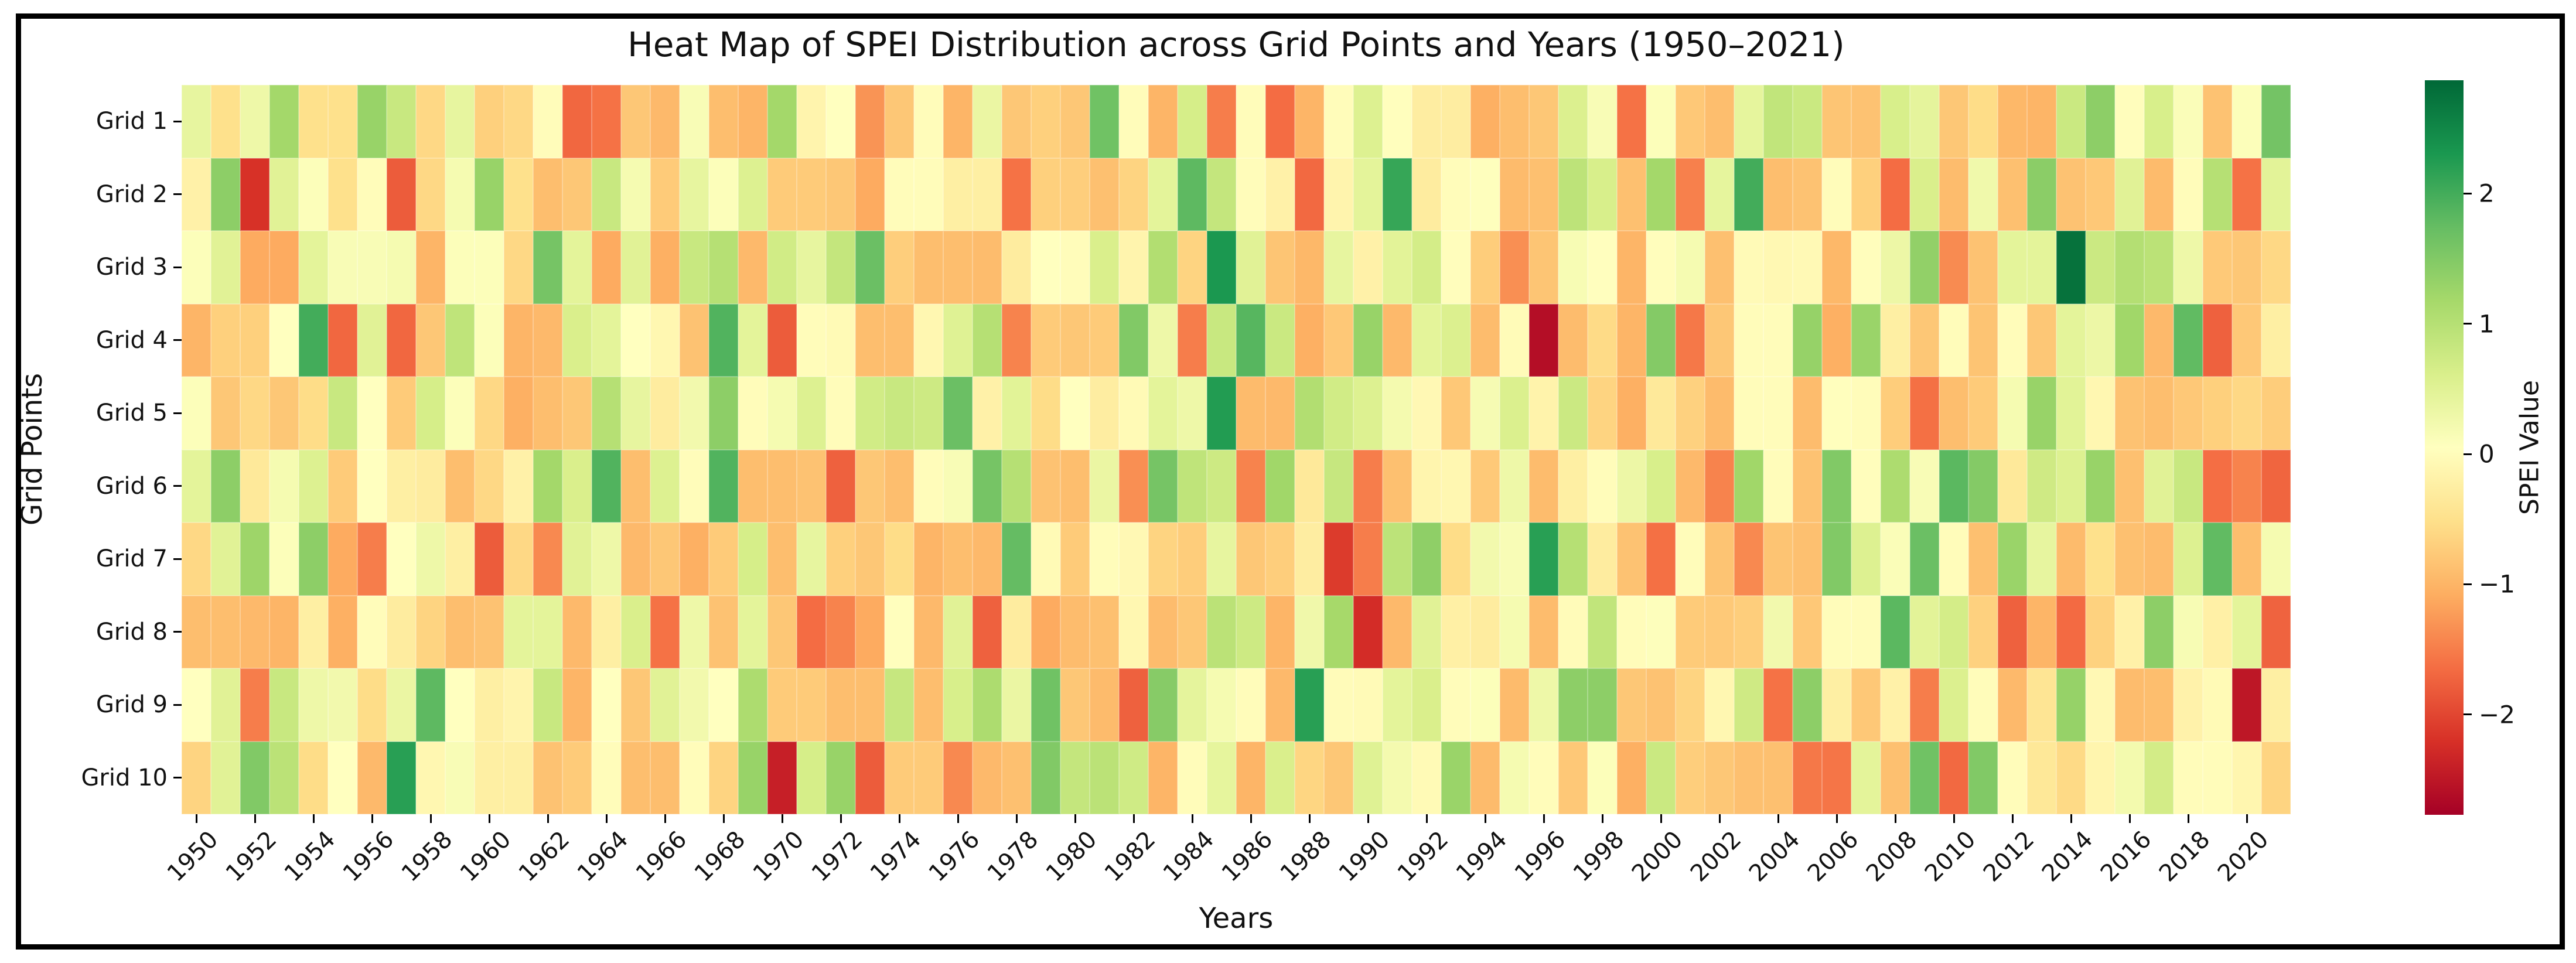 This screenshot has width=2576, height=963. What do you see at coordinates (32, 450) in the screenshot?
I see `y-axis-label: Grid Points` at bounding box center [32, 450].